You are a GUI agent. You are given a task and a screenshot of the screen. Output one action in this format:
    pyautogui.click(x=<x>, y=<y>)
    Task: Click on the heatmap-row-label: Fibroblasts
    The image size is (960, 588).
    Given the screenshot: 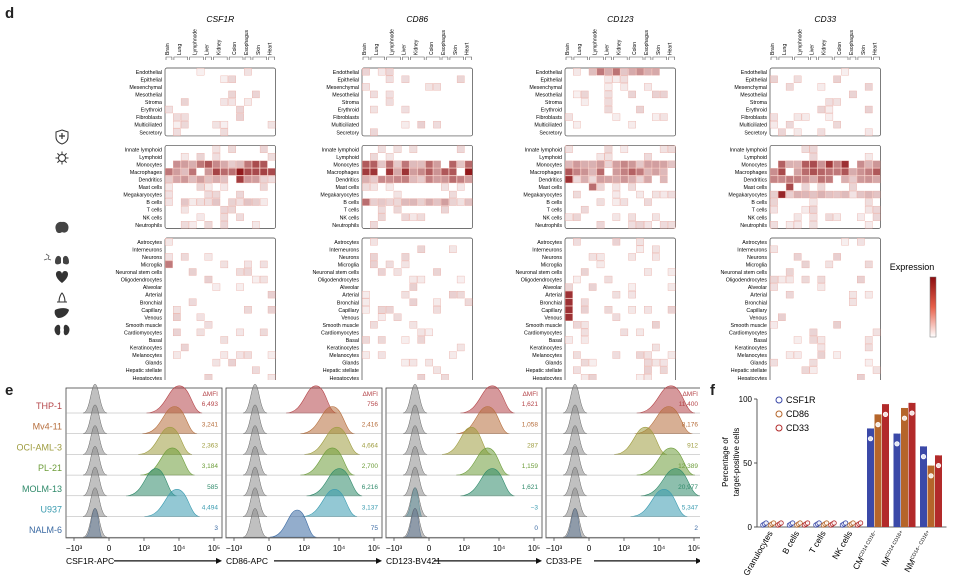 What is the action you would take?
    pyautogui.click(x=754, y=118)
    